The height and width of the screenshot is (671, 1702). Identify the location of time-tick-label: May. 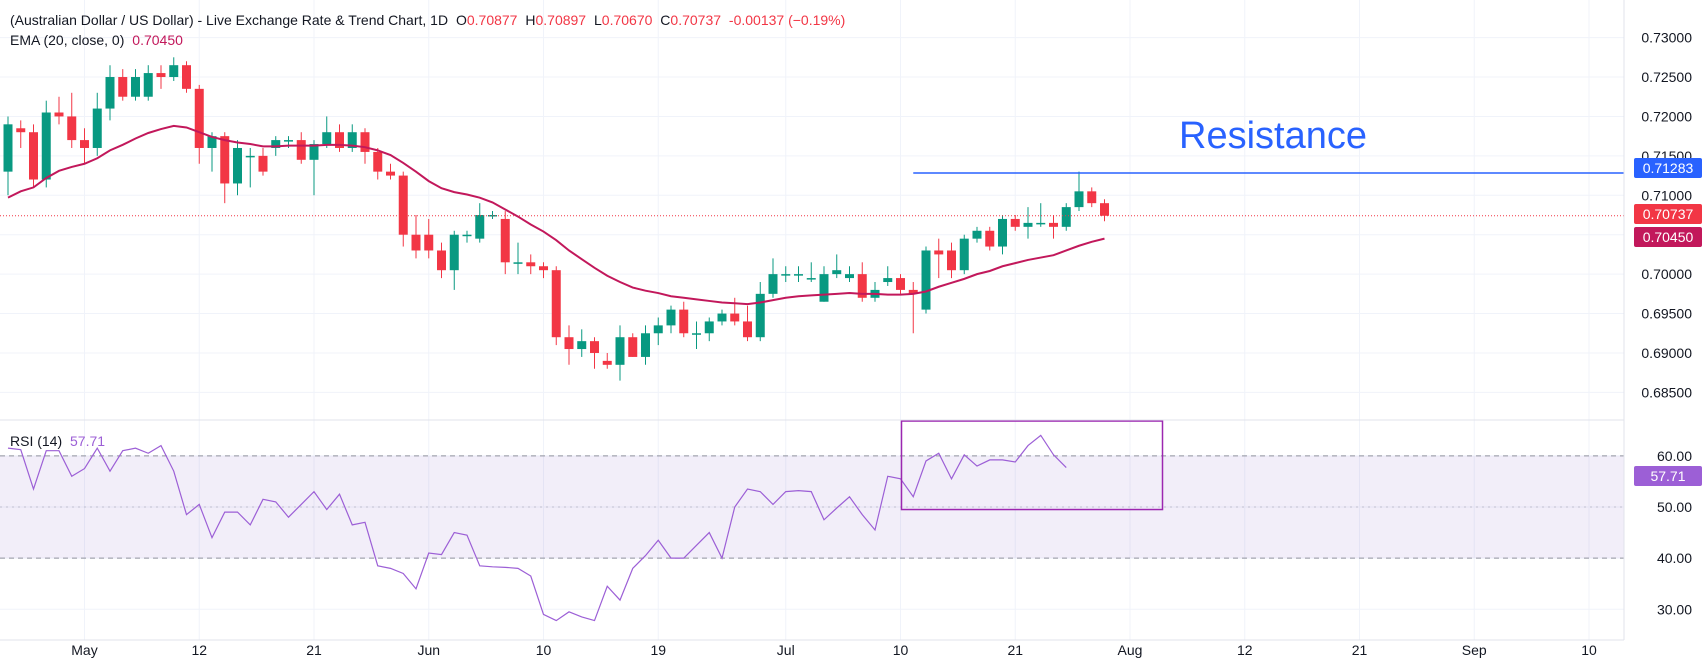
(84, 650).